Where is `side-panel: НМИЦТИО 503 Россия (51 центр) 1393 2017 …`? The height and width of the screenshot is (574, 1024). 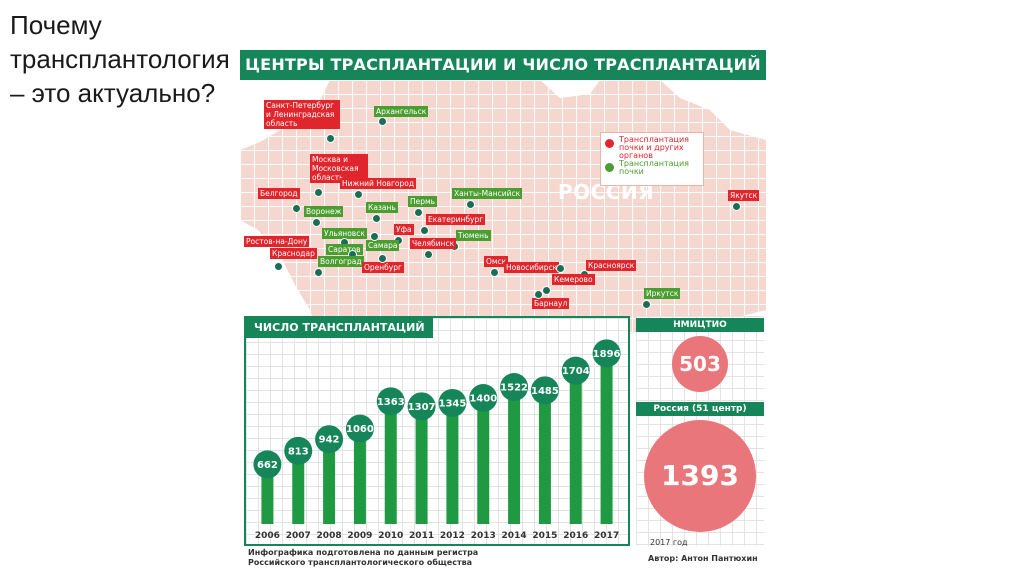 side-panel: НМИЦТИО 503 Россия (51 центр) 1393 2017 … is located at coordinates (700, 431).